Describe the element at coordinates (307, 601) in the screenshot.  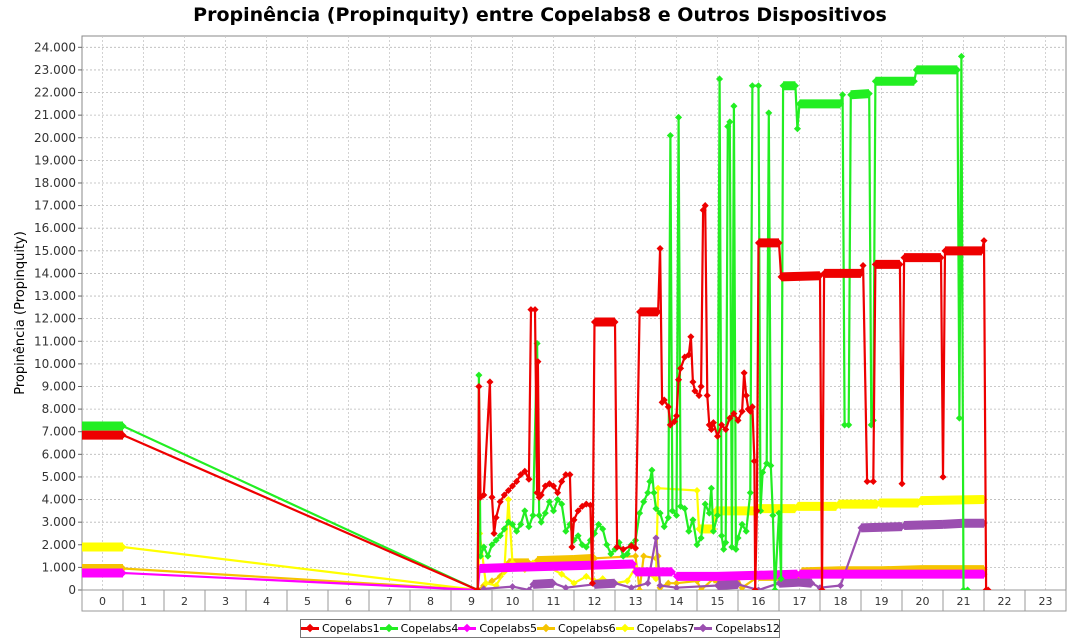
I see `x-tick-label: 5` at that location.